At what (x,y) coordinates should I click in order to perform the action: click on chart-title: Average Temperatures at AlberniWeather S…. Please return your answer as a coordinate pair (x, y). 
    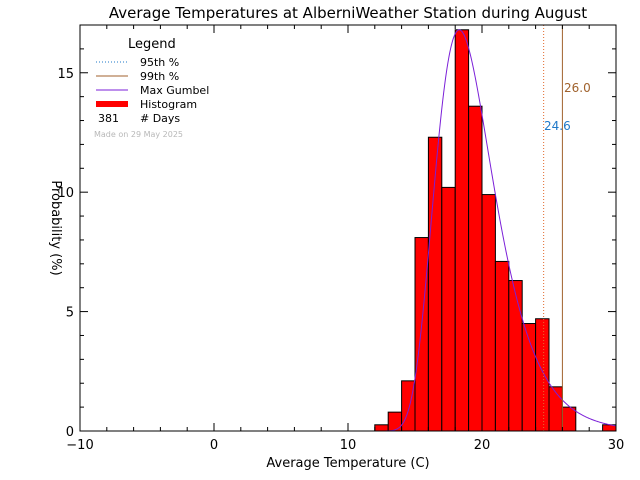
    Looking at the image, I should click on (348, 13).